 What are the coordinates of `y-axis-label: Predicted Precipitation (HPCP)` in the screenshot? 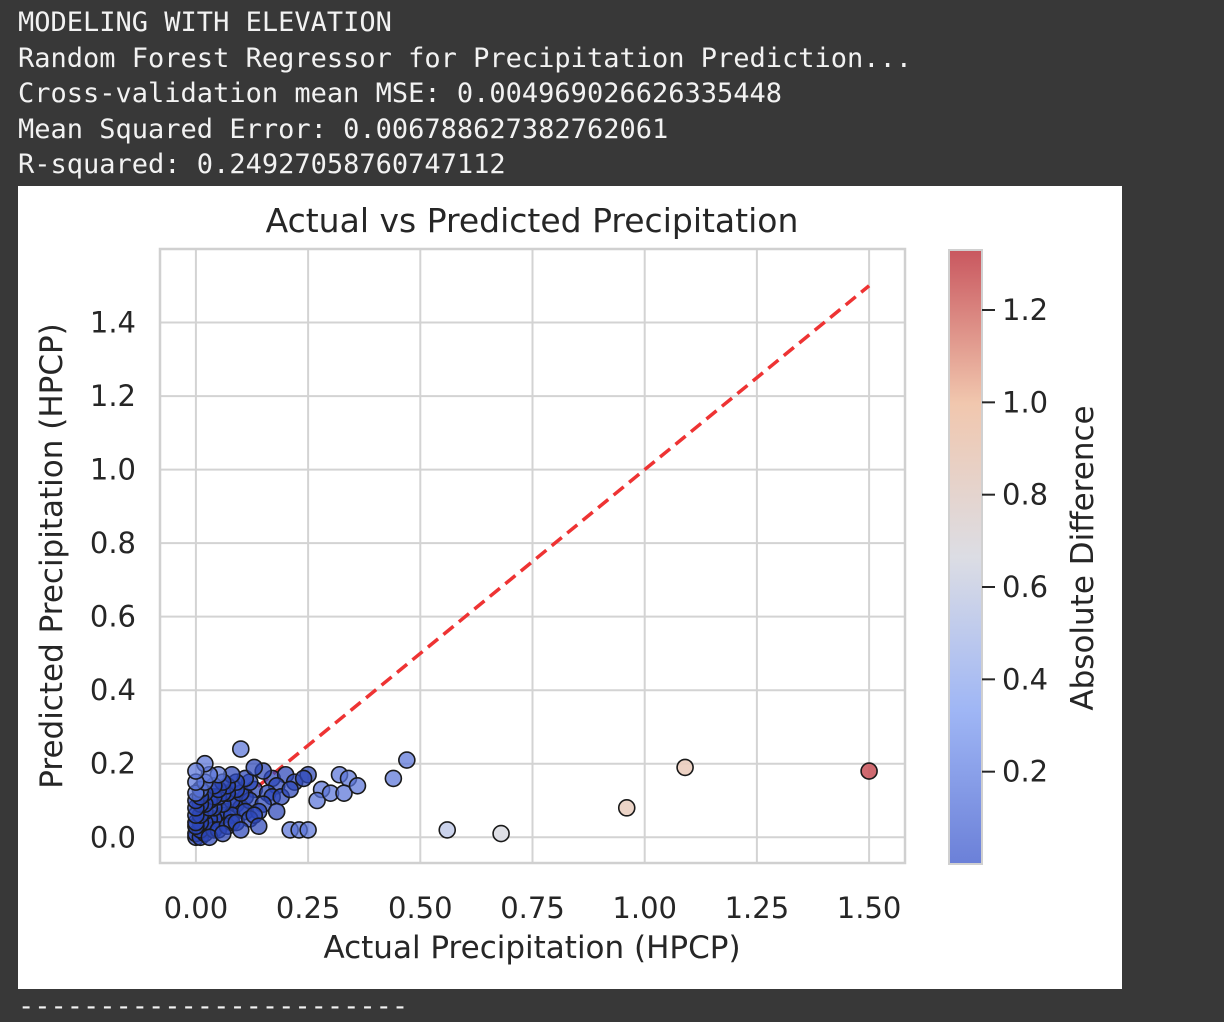 It's located at (52, 556).